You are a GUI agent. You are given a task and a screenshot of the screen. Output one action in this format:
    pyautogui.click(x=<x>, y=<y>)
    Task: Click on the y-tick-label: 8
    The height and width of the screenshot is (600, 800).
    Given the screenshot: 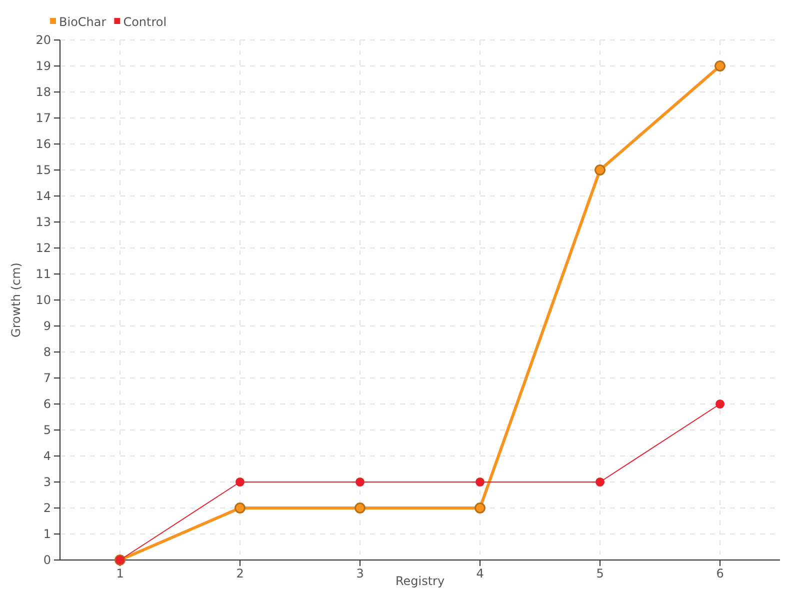 What is the action you would take?
    pyautogui.click(x=47, y=351)
    